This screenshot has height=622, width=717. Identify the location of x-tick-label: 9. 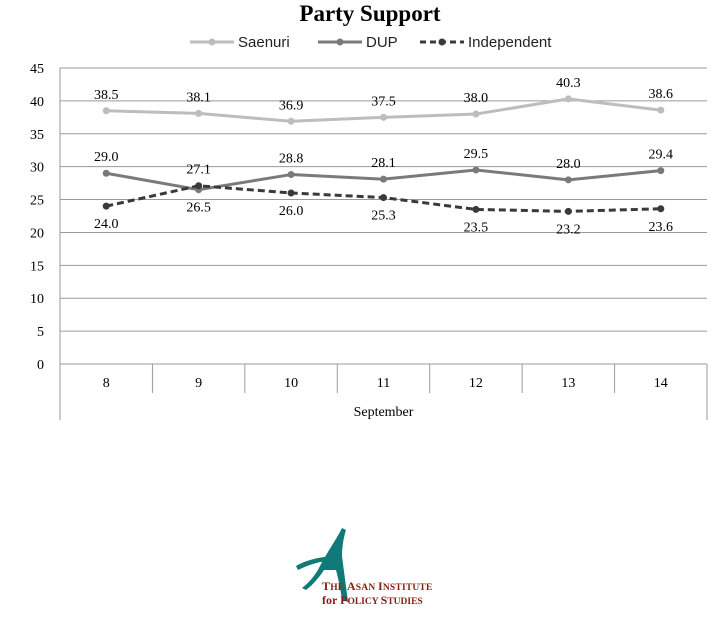
(198, 383).